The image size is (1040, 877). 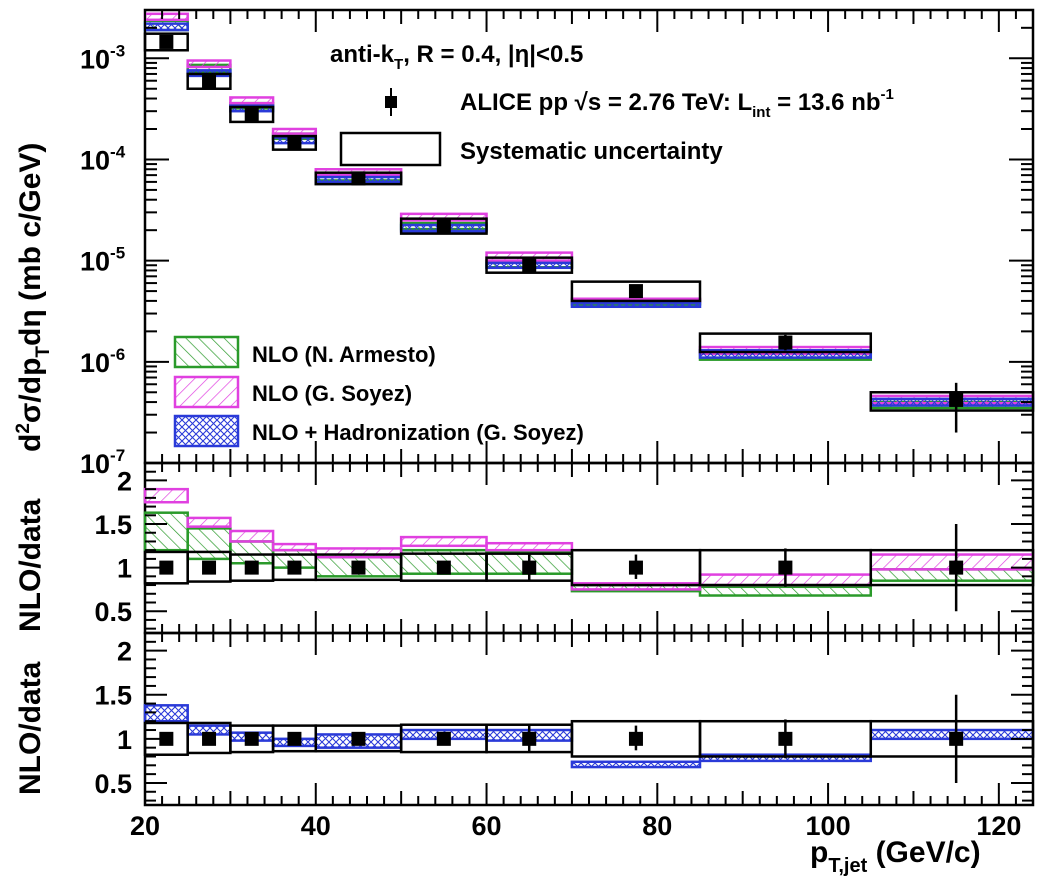 I want to click on algorithm-annotation: anti-kT, R = 0.4, |η|<0.5, so click(x=456, y=57).